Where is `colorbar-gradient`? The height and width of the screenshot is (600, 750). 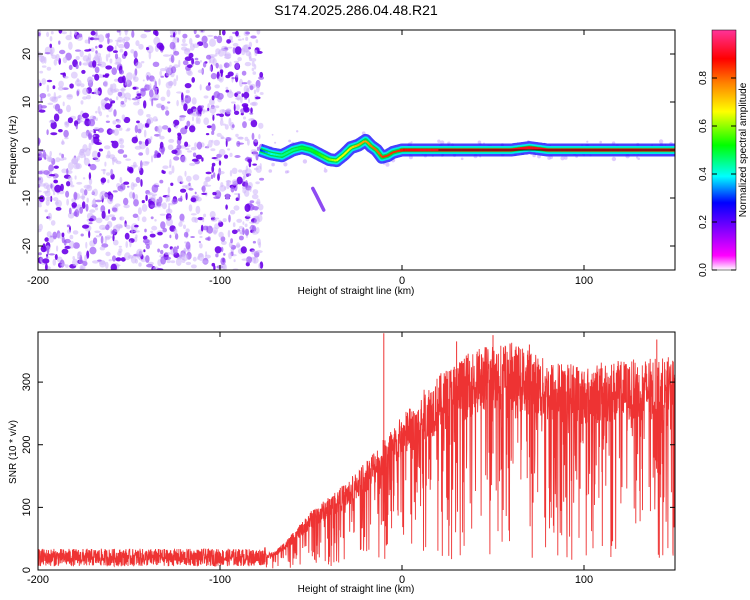
colorbar-gradient is located at coordinates (724, 150).